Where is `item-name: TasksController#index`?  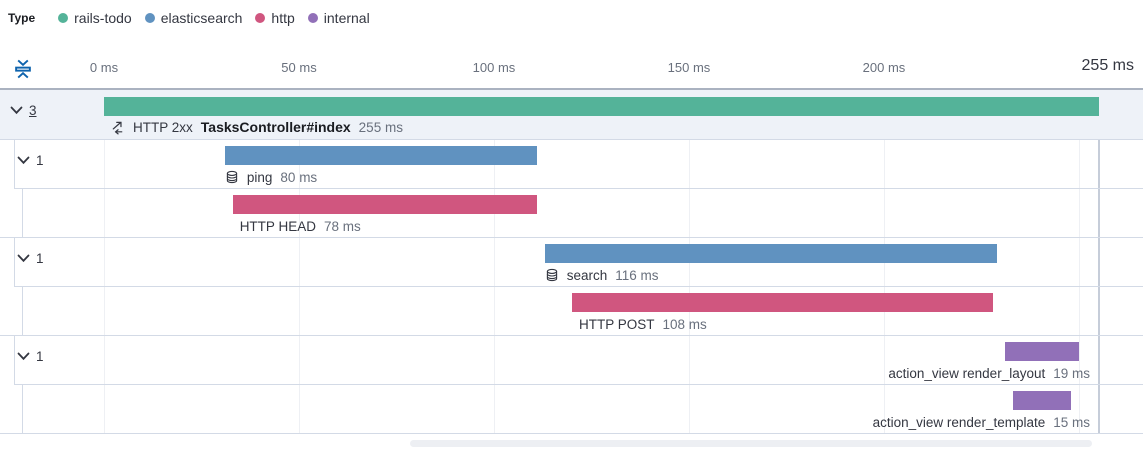
item-name: TasksController#index is located at coordinates (275, 127).